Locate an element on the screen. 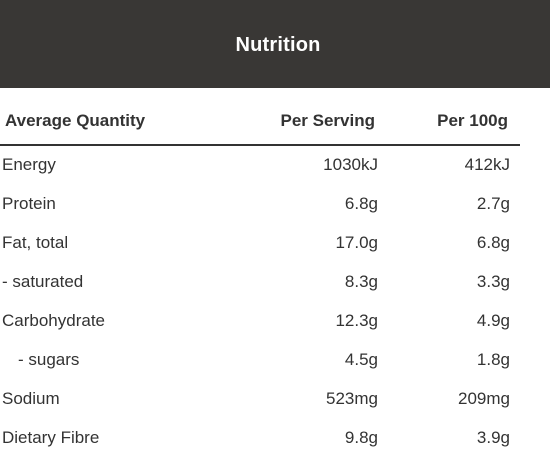 The image size is (550, 471). row-per-serving: 1030kJ is located at coordinates (350, 164).